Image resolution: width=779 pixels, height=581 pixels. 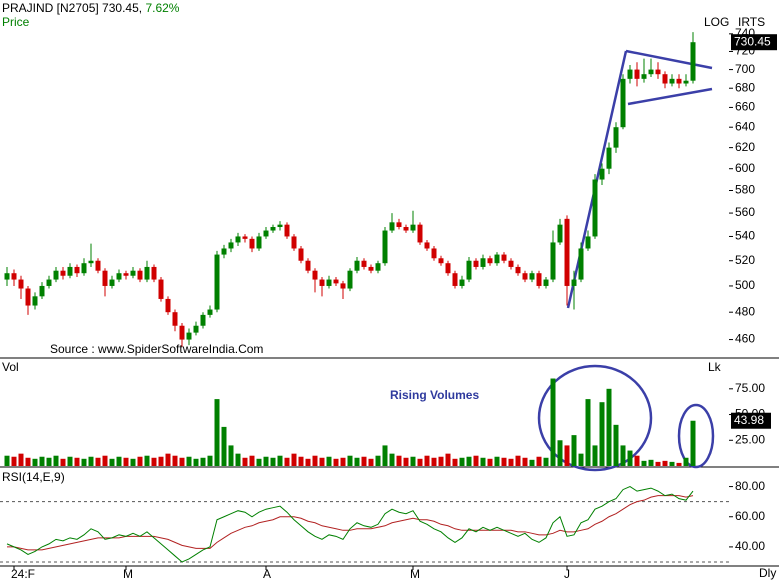 I want to click on change: 7.62%, so click(x=162, y=8).